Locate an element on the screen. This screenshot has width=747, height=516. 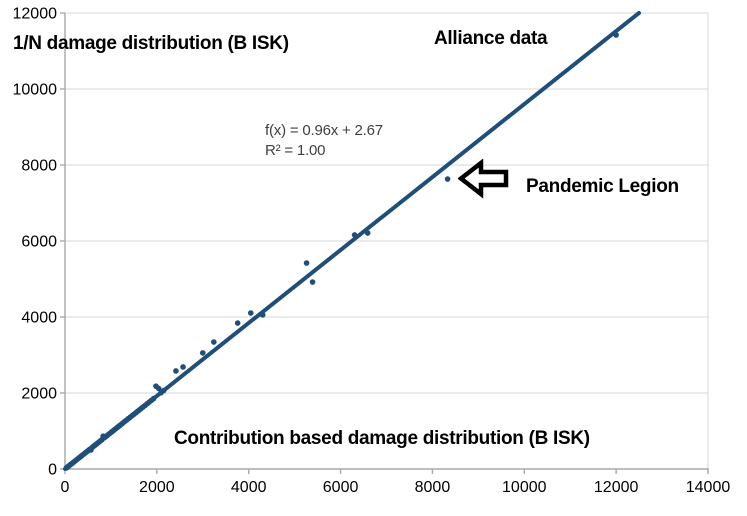
r-squared-text: R² = 1.00 is located at coordinates (295, 150).